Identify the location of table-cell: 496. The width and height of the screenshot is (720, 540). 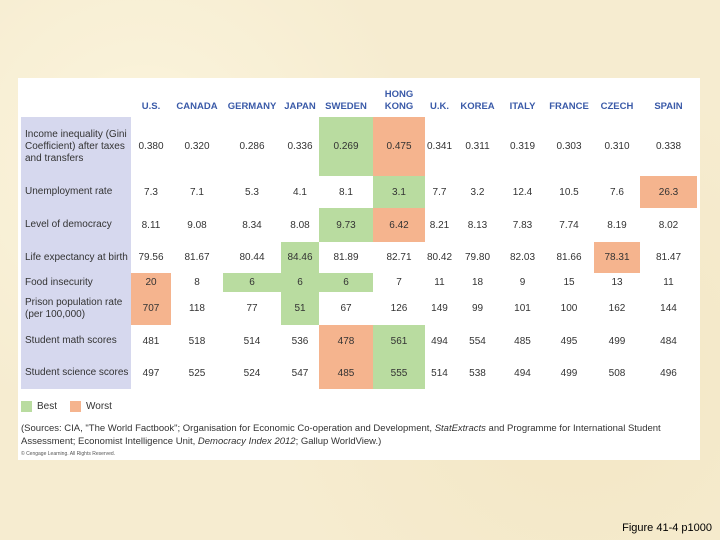
(668, 373).